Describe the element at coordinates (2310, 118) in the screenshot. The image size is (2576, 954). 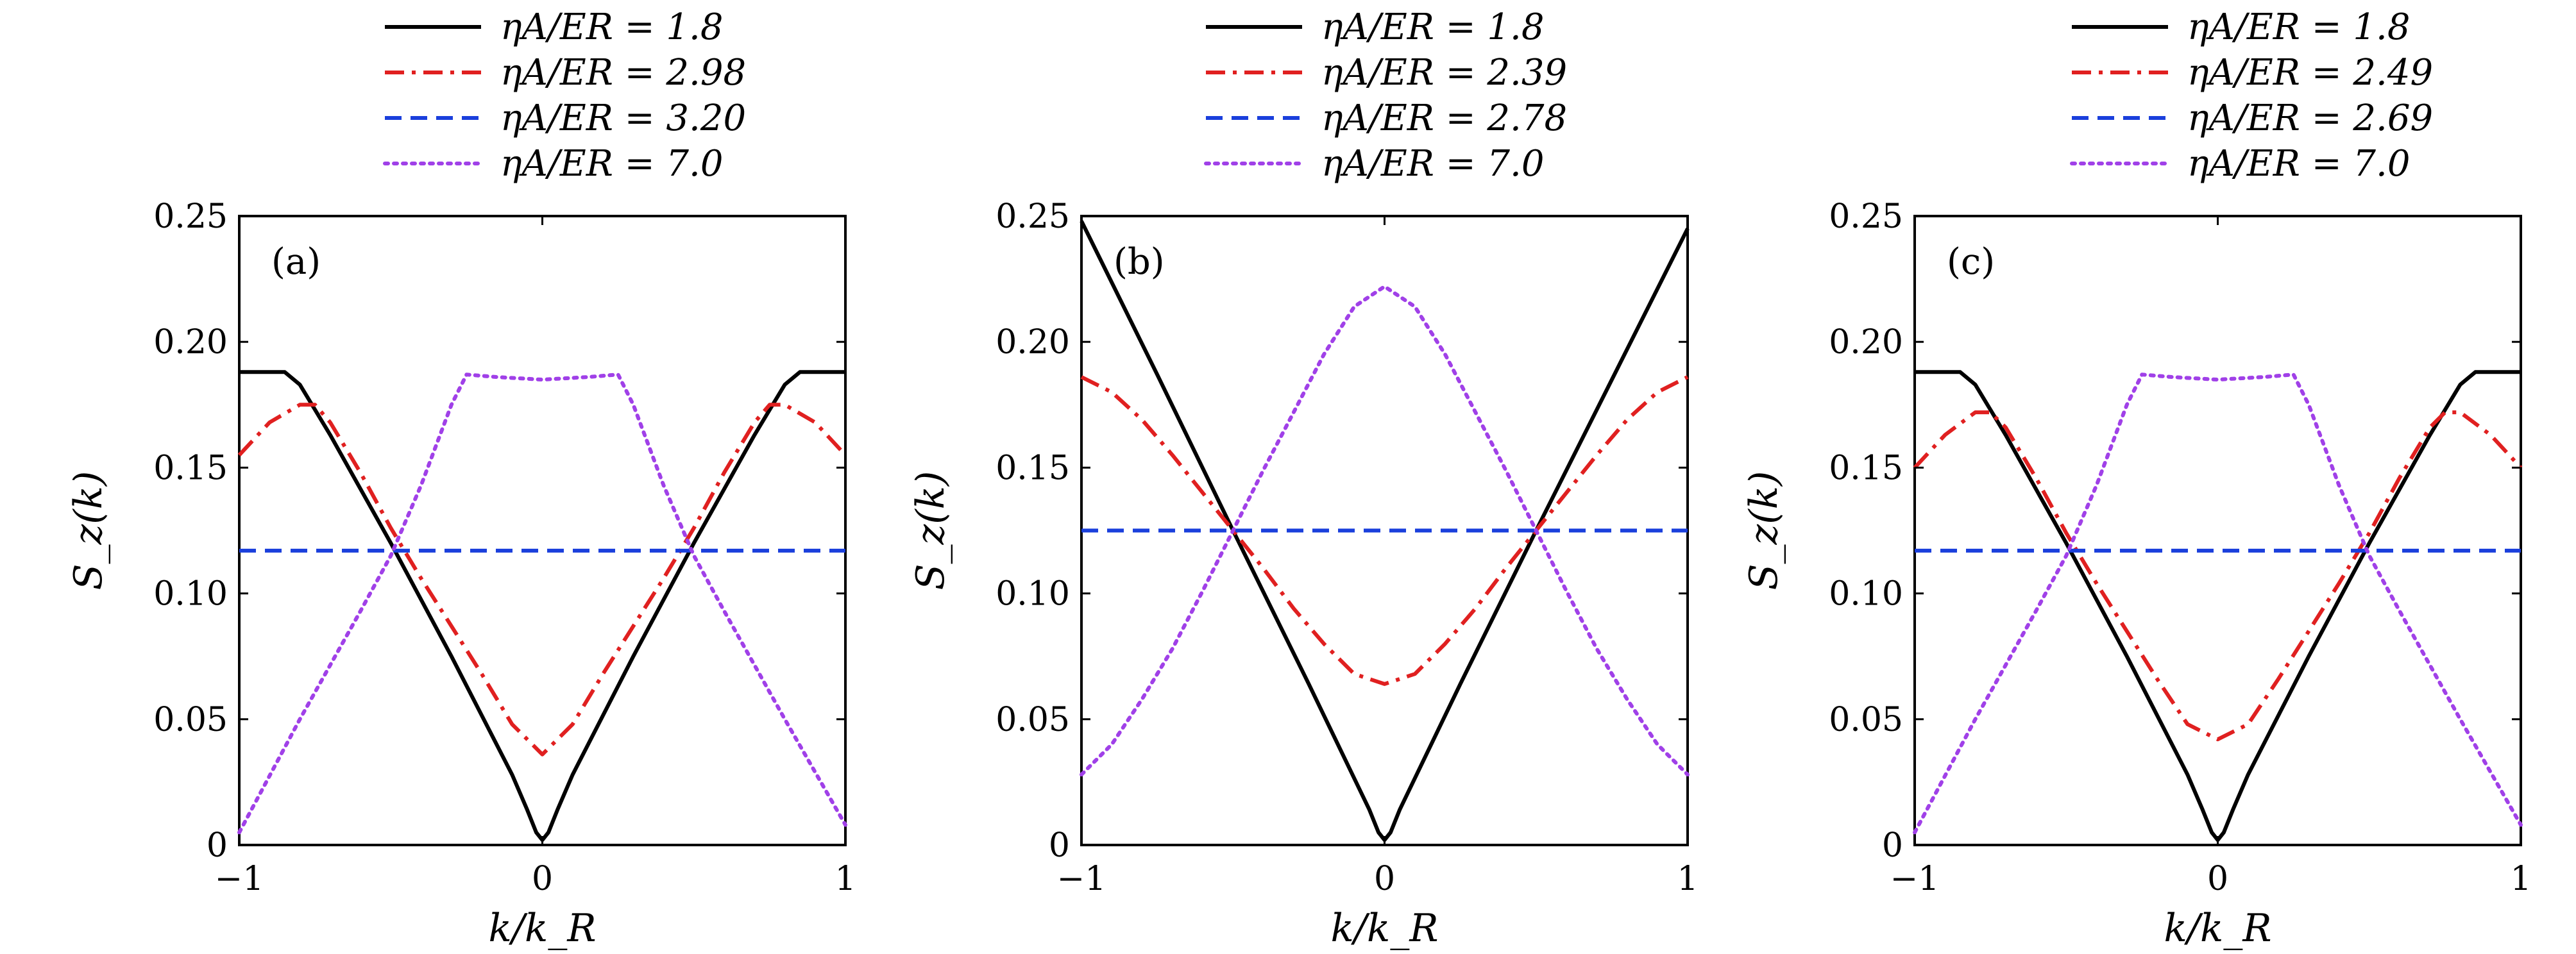
I see `legend-label: ηA/ER = 2.69` at that location.